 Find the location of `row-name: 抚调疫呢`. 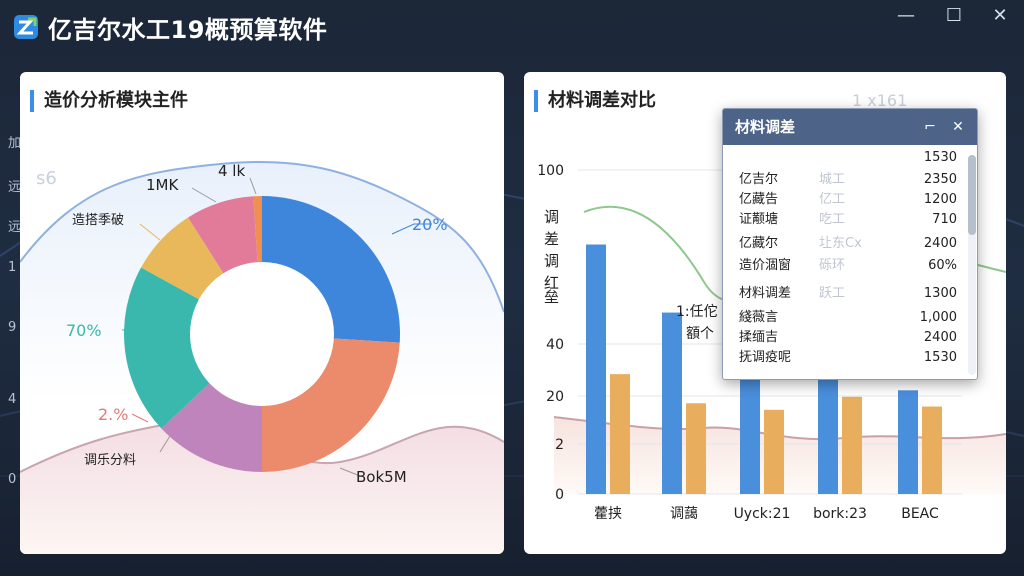

row-name: 抚调疫呢 is located at coordinates (765, 357).